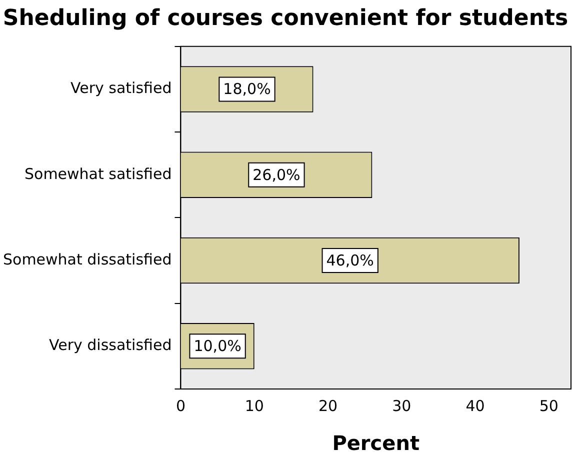  What do you see at coordinates (110, 345) in the screenshot?
I see `y-tick-label: Very dissatisfied` at bounding box center [110, 345].